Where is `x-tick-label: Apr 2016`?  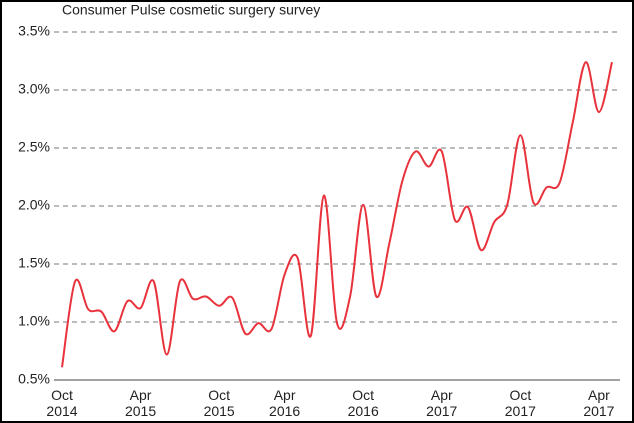
x-tick-label: Apr 2016 is located at coordinates (284, 403).